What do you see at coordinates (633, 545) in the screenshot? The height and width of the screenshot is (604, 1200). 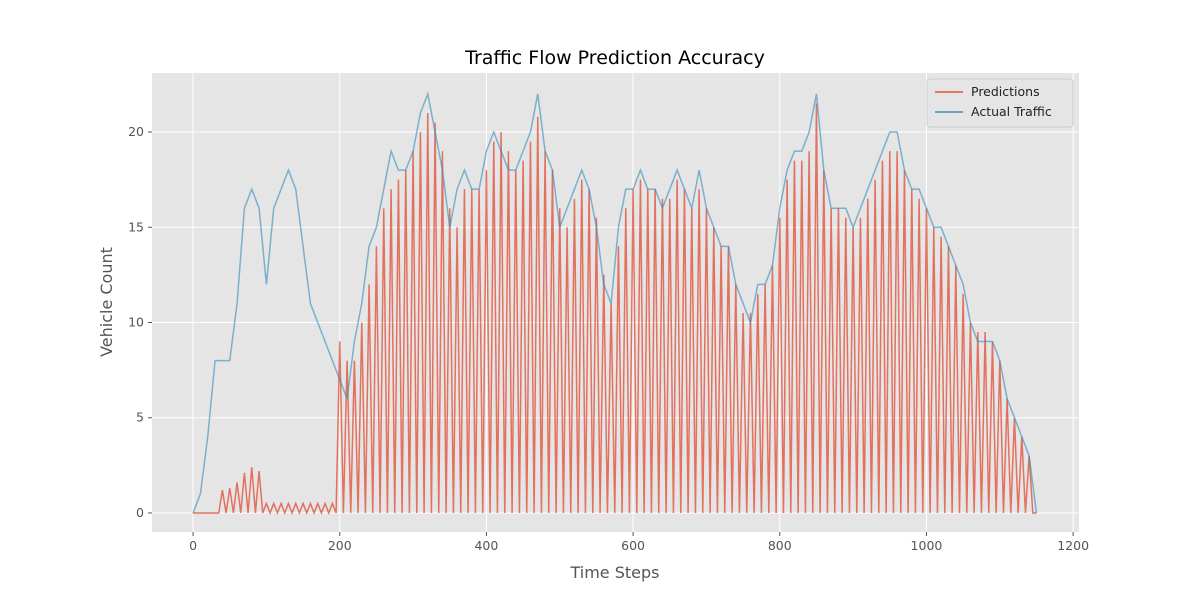 I see `x-tick-label: 600` at bounding box center [633, 545].